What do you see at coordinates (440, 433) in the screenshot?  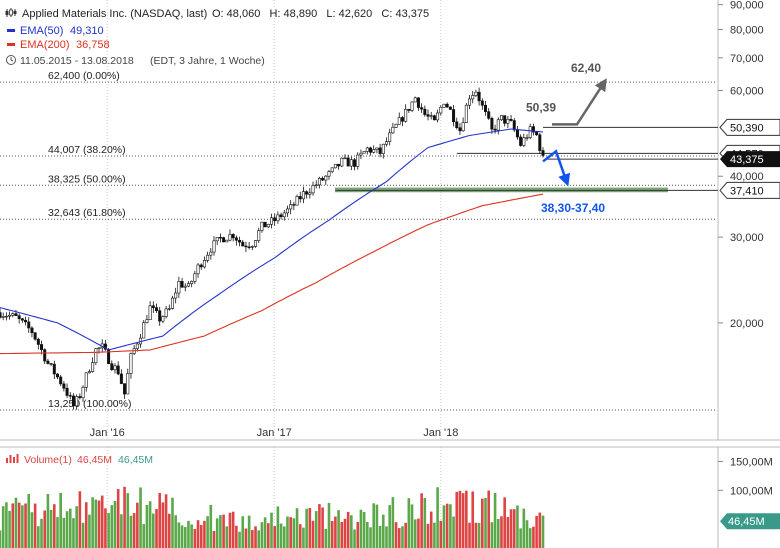 I see `time-tick-label: Jan '18` at bounding box center [440, 433].